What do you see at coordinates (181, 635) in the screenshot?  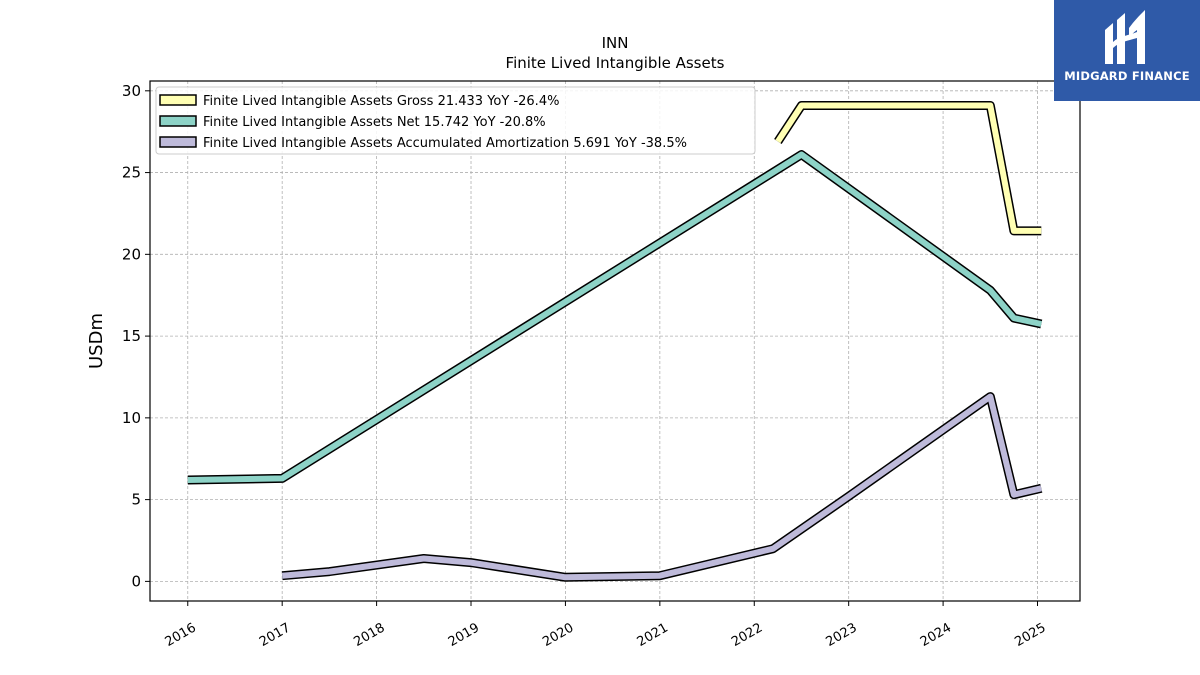 I see `x-tick-label: 2016` at bounding box center [181, 635].